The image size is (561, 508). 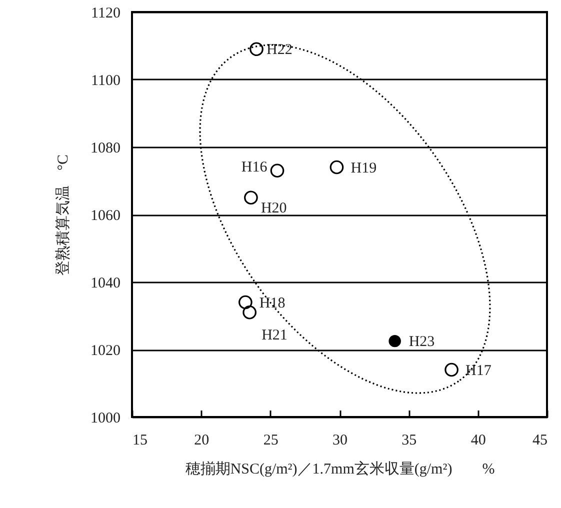 What do you see at coordinates (273, 208) in the screenshot?
I see `annotation: H20` at bounding box center [273, 208].